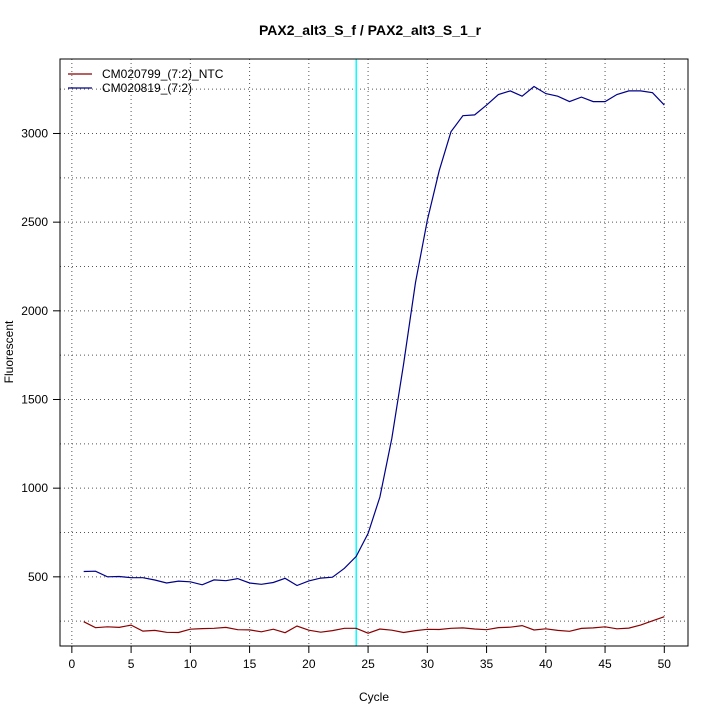 This screenshot has height=720, width=720. What do you see at coordinates (72, 664) in the screenshot?
I see `x-tick-label: 0` at bounding box center [72, 664].